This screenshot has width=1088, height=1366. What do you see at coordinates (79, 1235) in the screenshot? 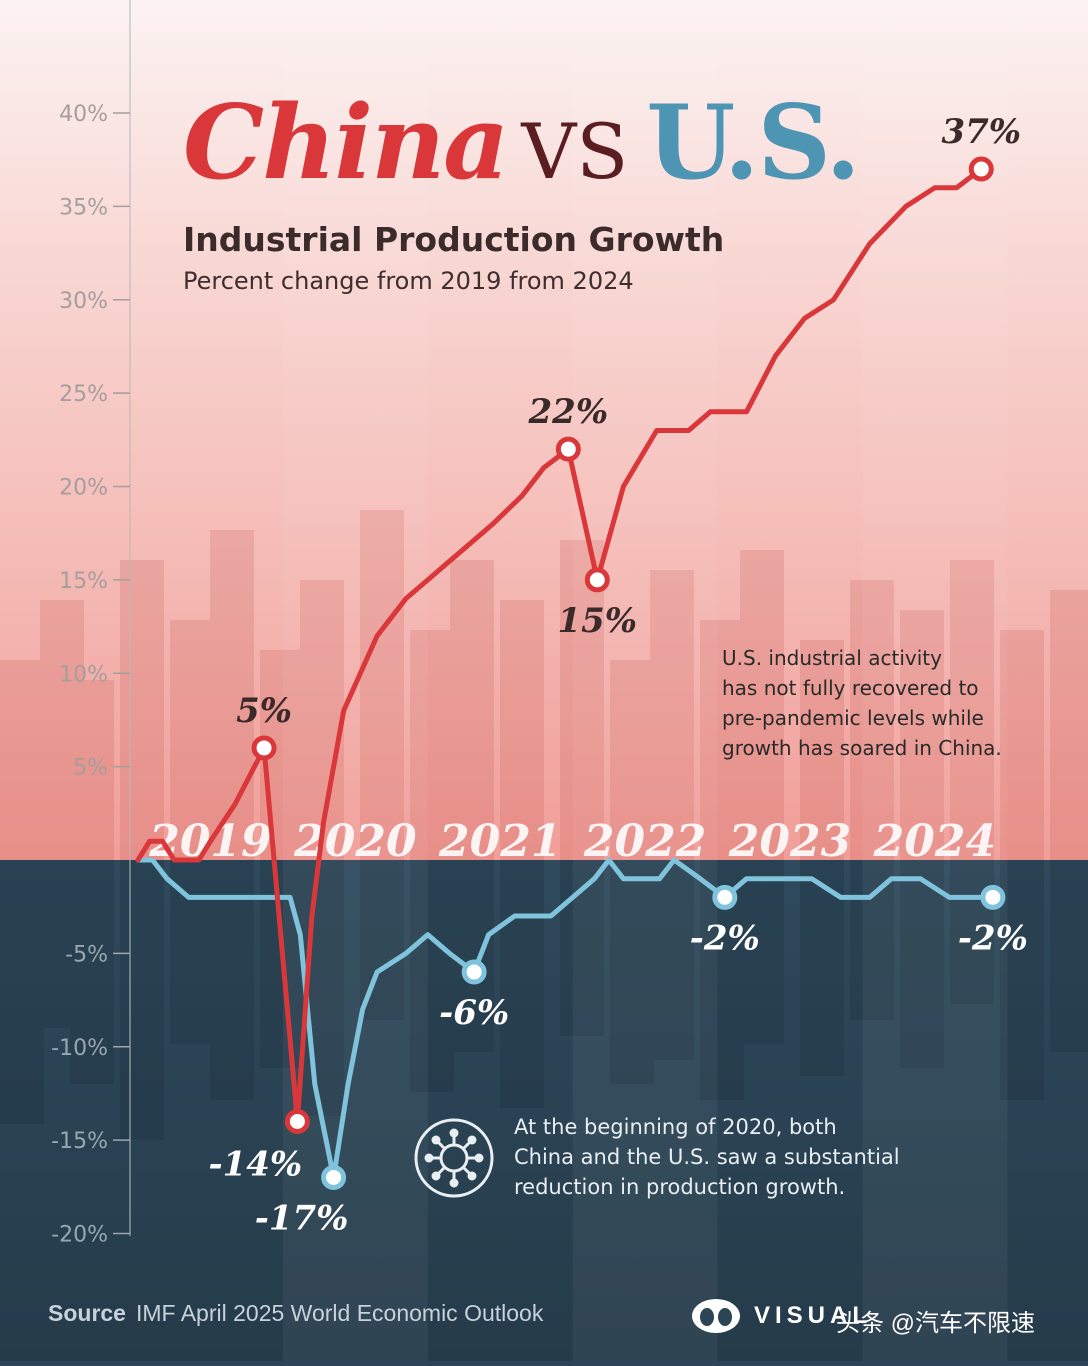
I see `y-tick-label: -20%` at bounding box center [79, 1235].